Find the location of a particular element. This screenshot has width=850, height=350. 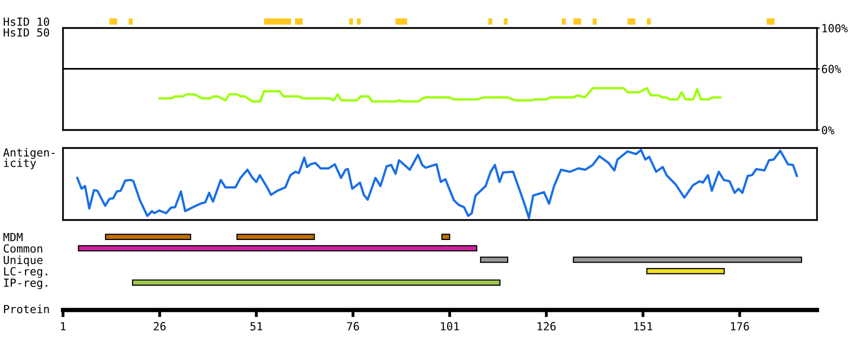

y-tick-label: 60% is located at coordinates (832, 69).